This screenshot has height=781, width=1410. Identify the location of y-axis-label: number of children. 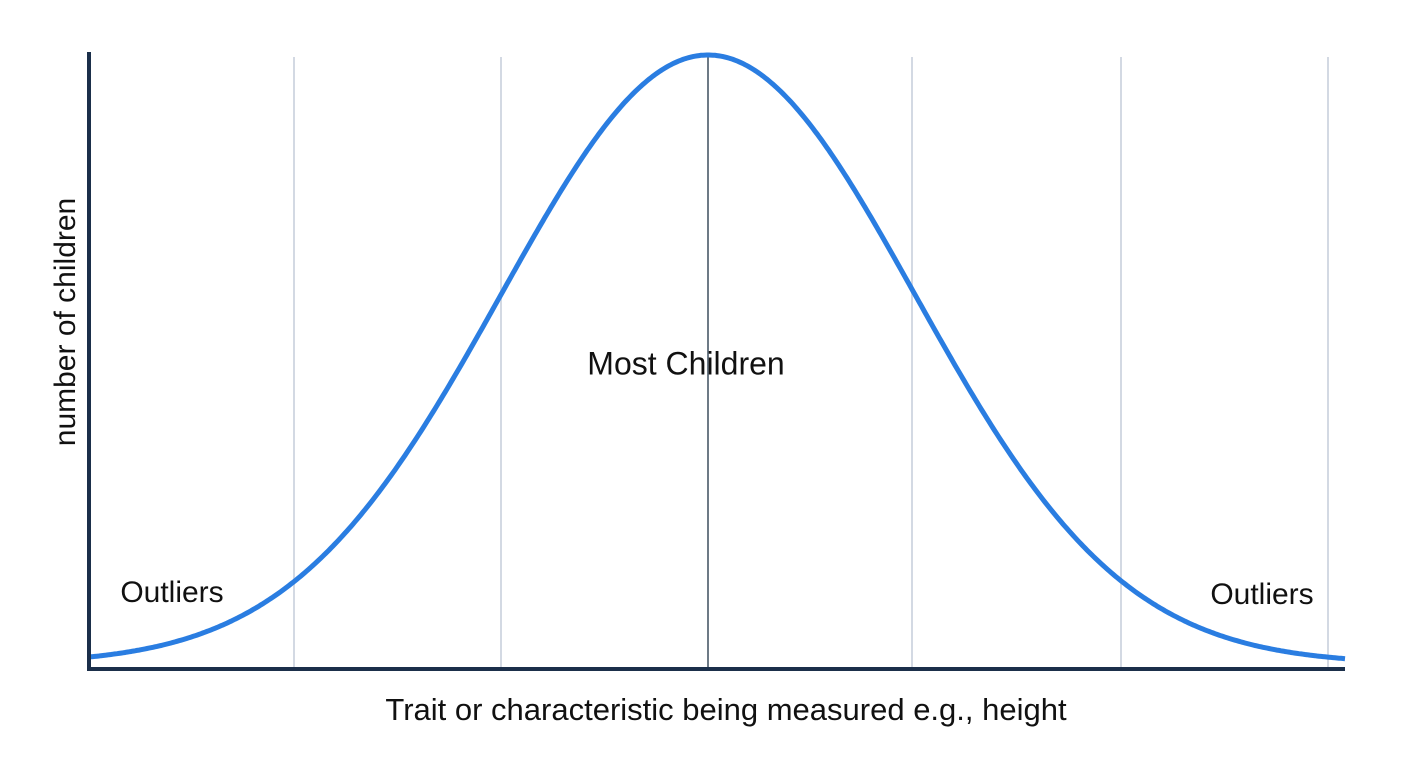
(65, 322).